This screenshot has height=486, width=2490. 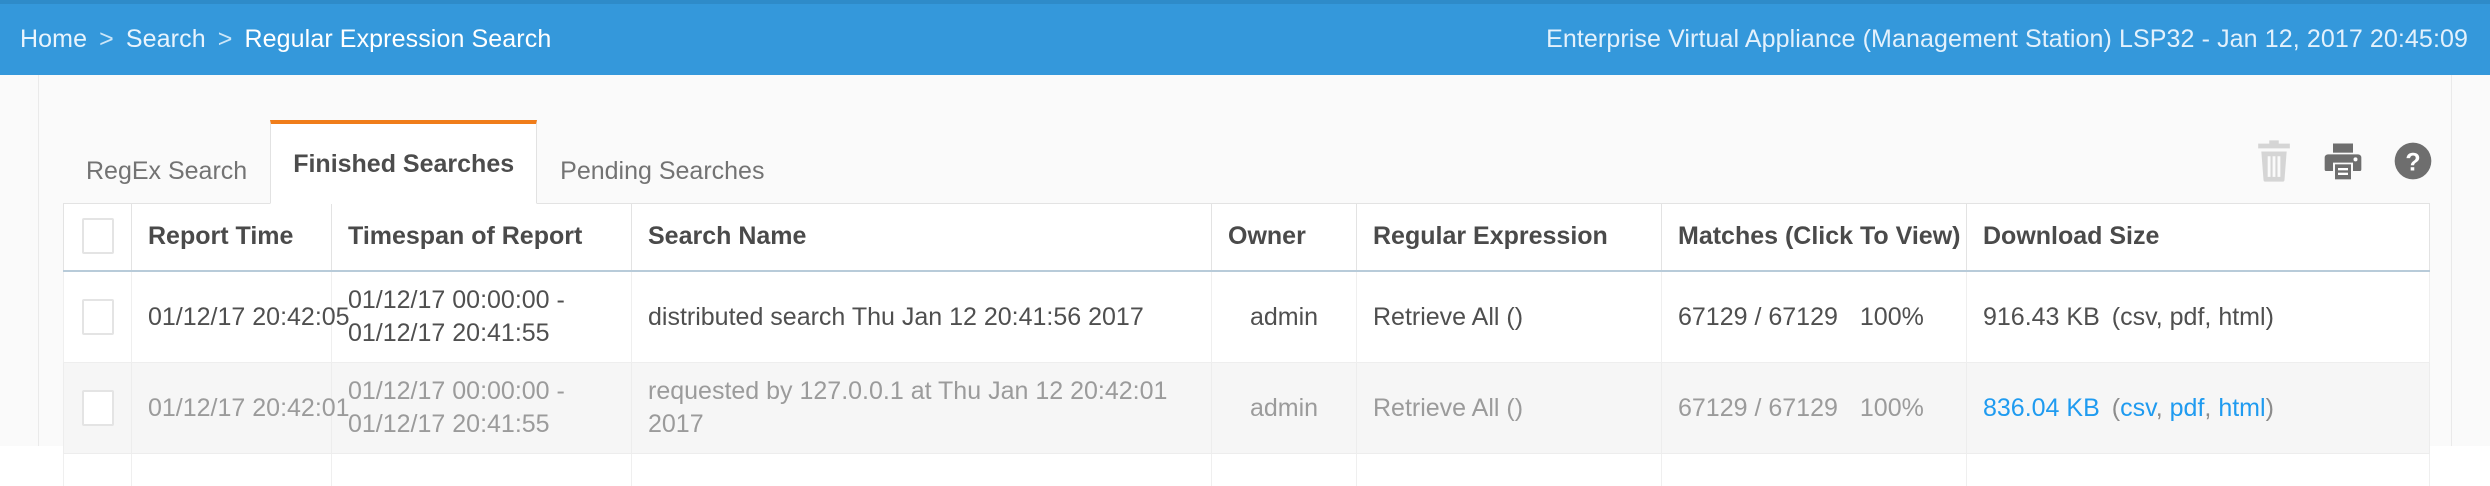 What do you see at coordinates (481, 237) in the screenshot?
I see `column-header-timespan-of-report: Timespan of Report` at bounding box center [481, 237].